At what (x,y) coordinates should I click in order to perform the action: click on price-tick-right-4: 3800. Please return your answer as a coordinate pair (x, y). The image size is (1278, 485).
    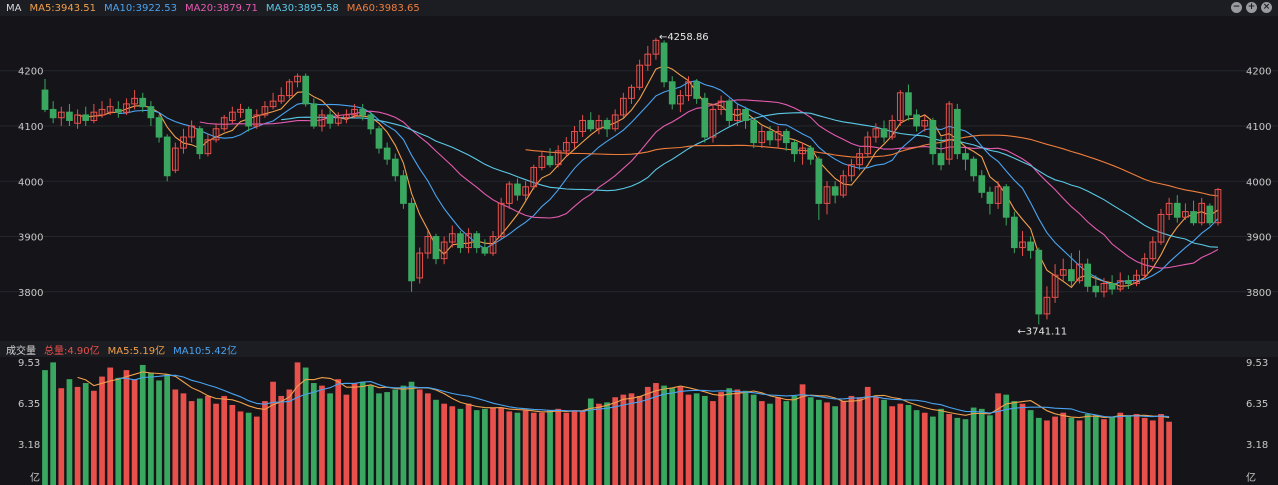
    Looking at the image, I should click on (1258, 293).